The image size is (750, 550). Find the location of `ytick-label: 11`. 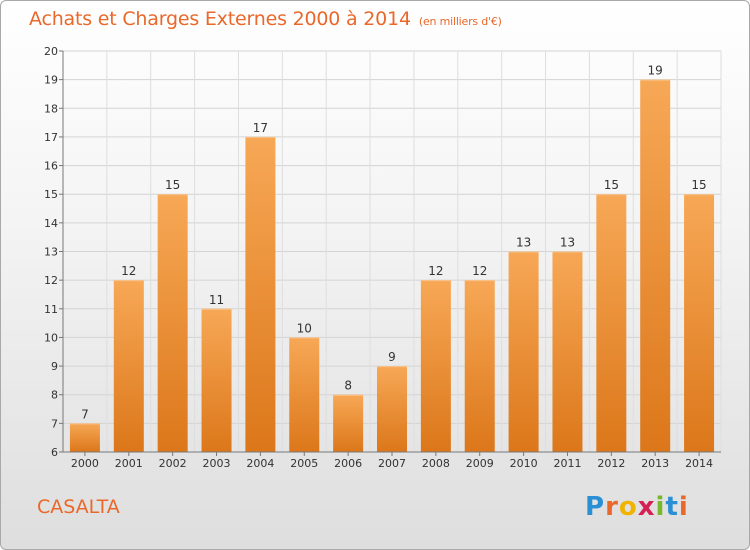

ytick-label: 11 is located at coordinates (51, 309).